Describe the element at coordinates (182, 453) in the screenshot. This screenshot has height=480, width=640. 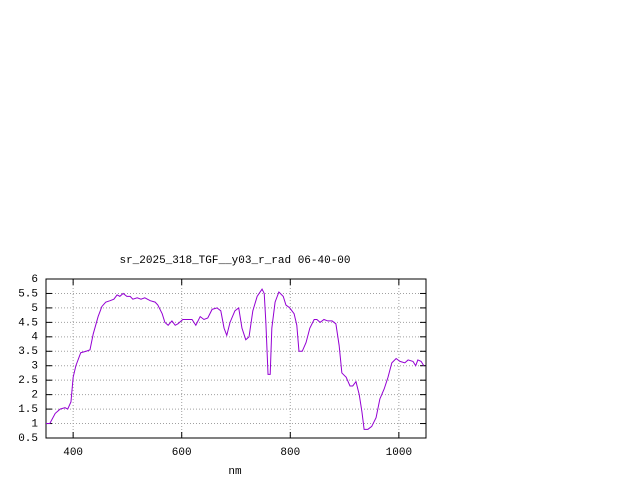
I see `x-tick-label: 600` at that location.